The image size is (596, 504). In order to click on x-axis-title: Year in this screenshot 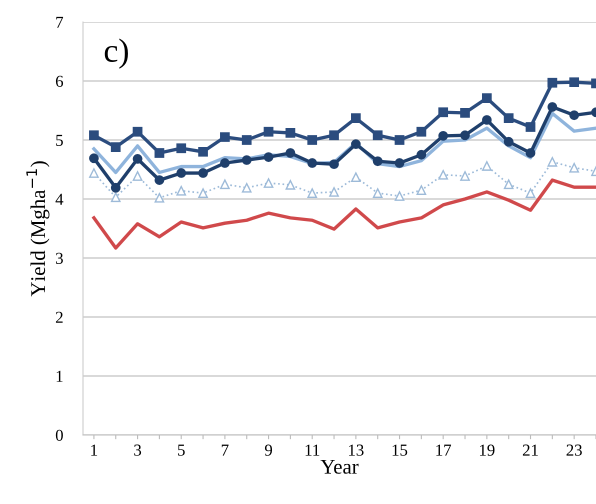, I will do `click(339, 467)`.